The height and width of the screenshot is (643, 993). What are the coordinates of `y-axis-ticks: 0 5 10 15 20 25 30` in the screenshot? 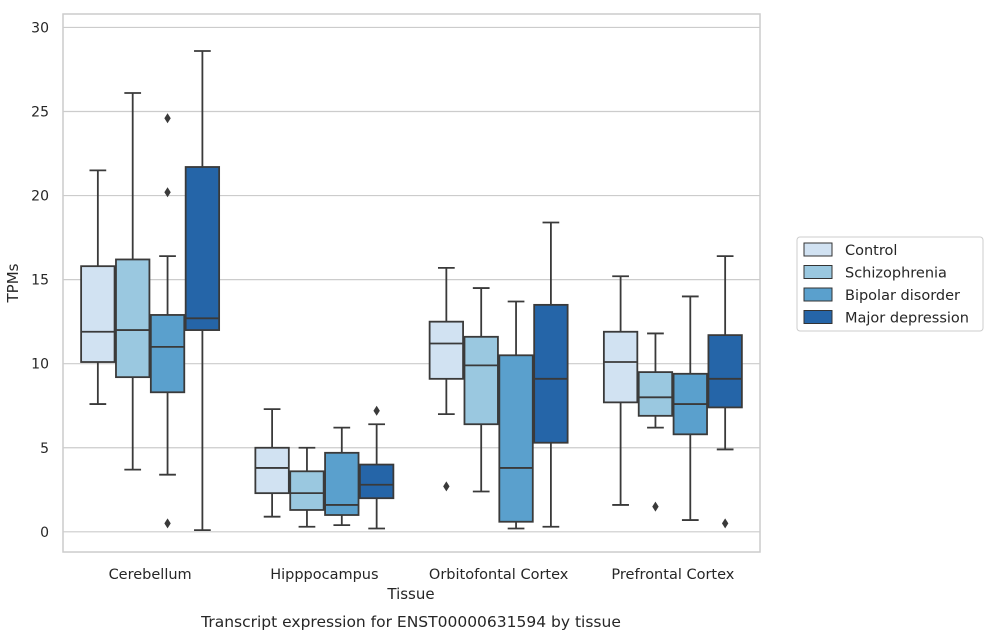 It's located at (40, 280).